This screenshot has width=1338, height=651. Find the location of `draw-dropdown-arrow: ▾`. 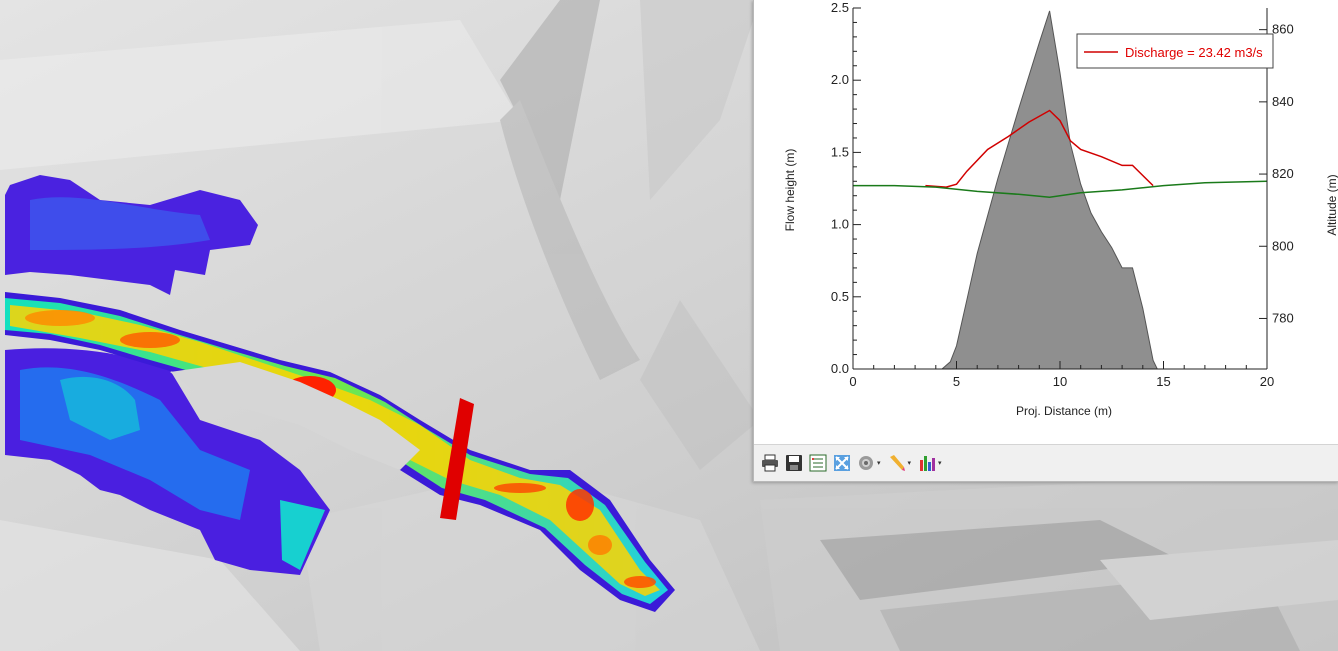

draw-dropdown-arrow: ▾ is located at coordinates (909, 463).